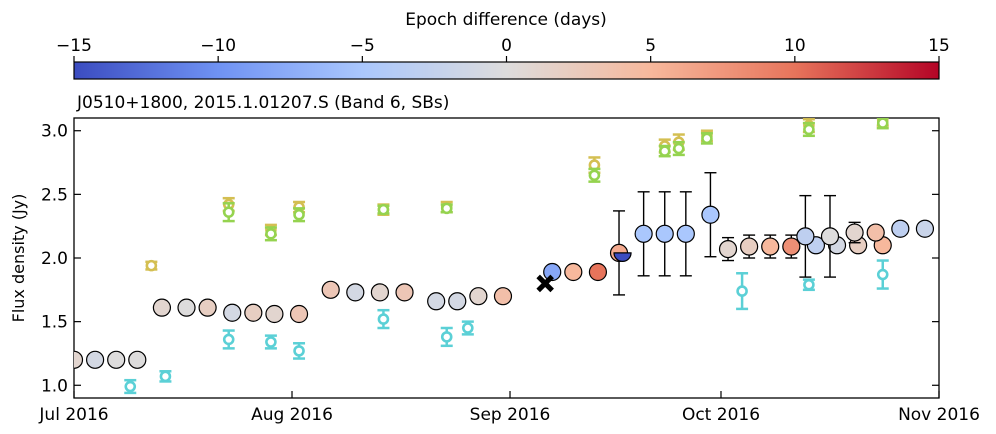  Describe the element at coordinates (54, 132) in the screenshot. I see `y-tick-label: 3.0` at that location.